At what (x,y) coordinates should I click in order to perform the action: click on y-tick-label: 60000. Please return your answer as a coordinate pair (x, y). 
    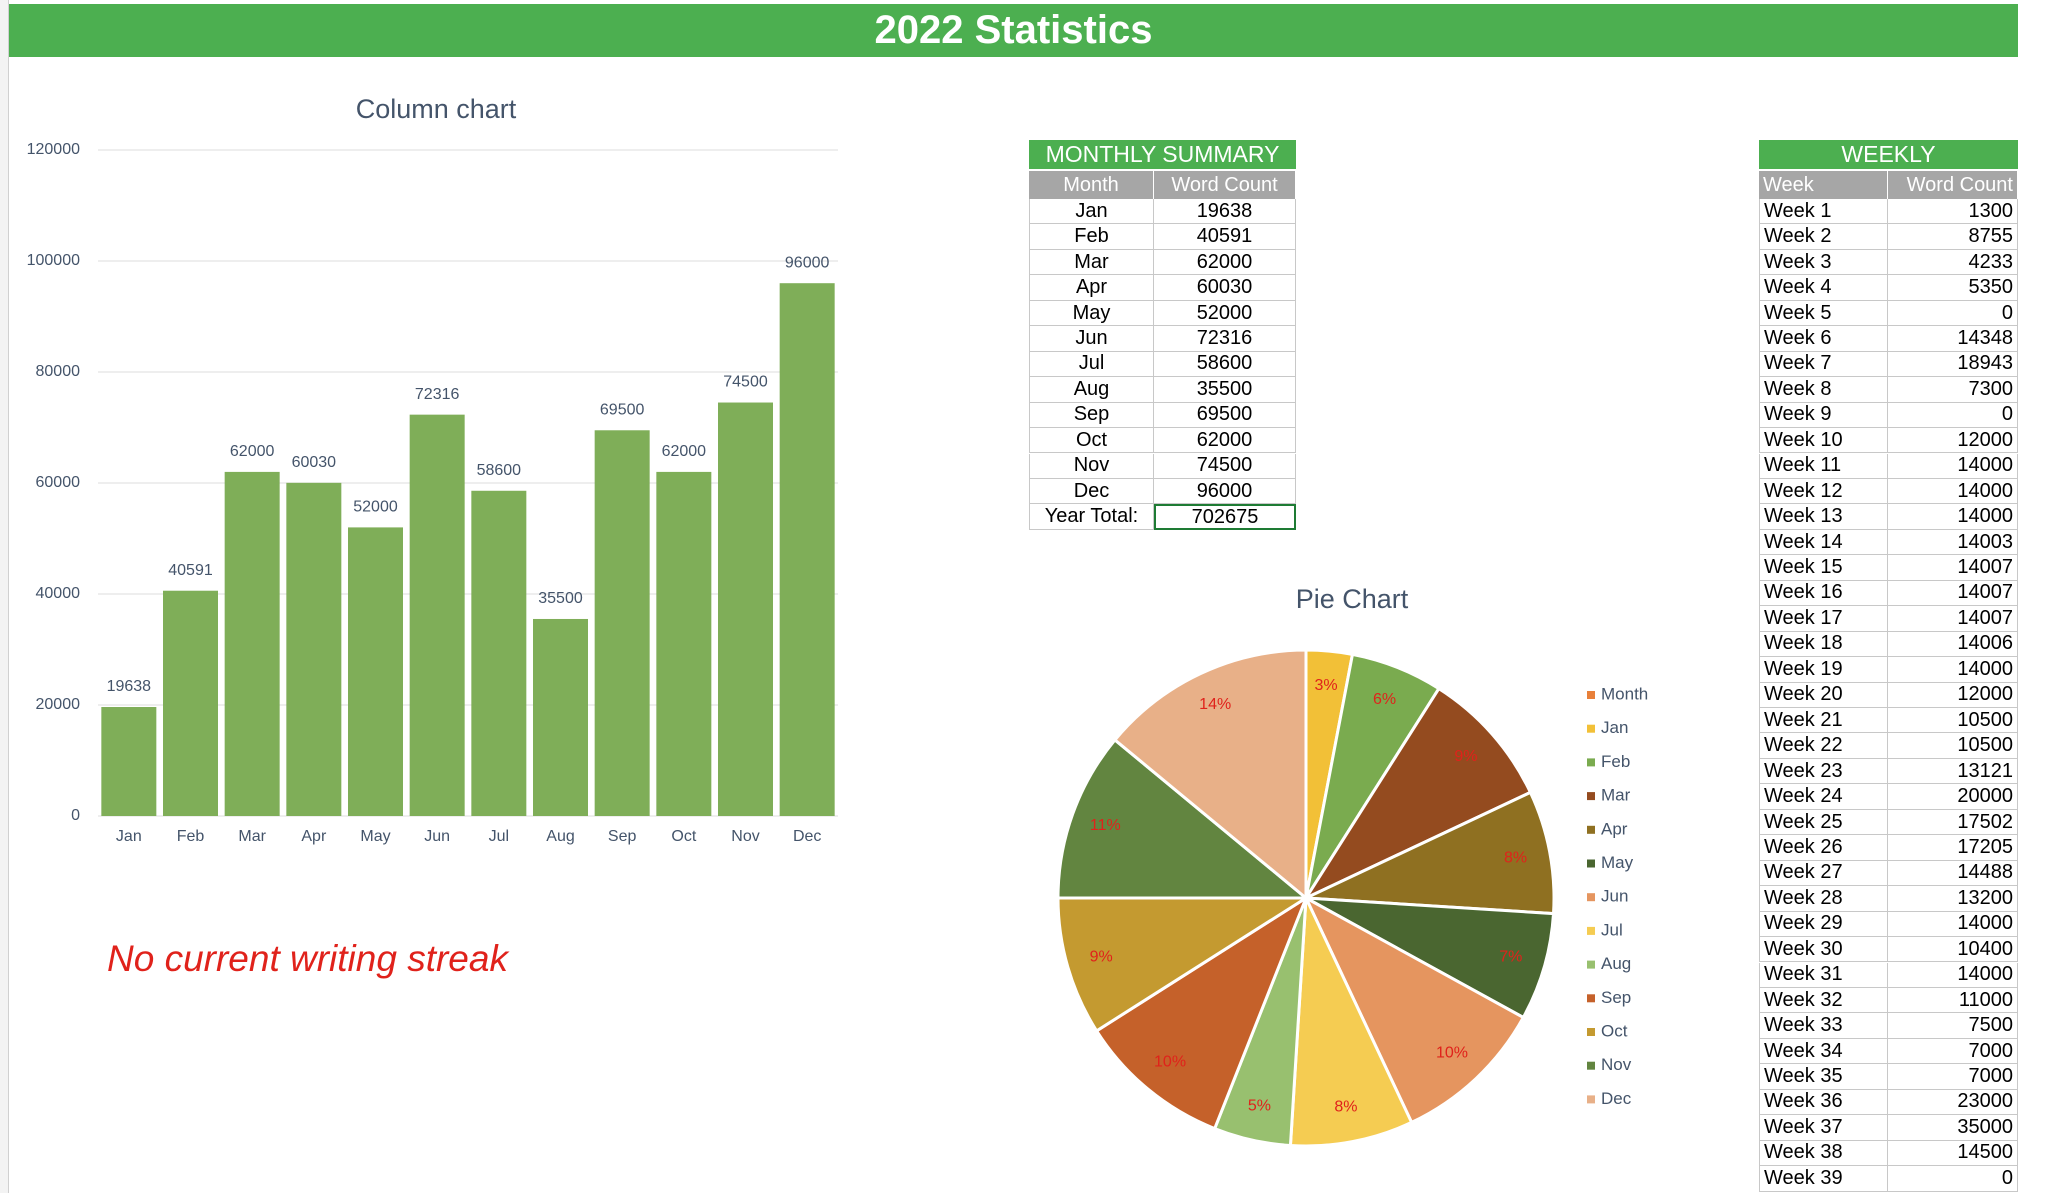
    Looking at the image, I should click on (58, 482).